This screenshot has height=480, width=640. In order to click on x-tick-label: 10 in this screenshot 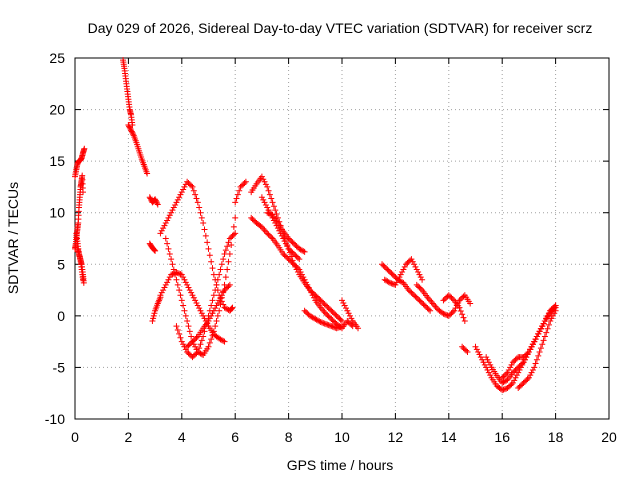, I will do `click(342, 437)`.